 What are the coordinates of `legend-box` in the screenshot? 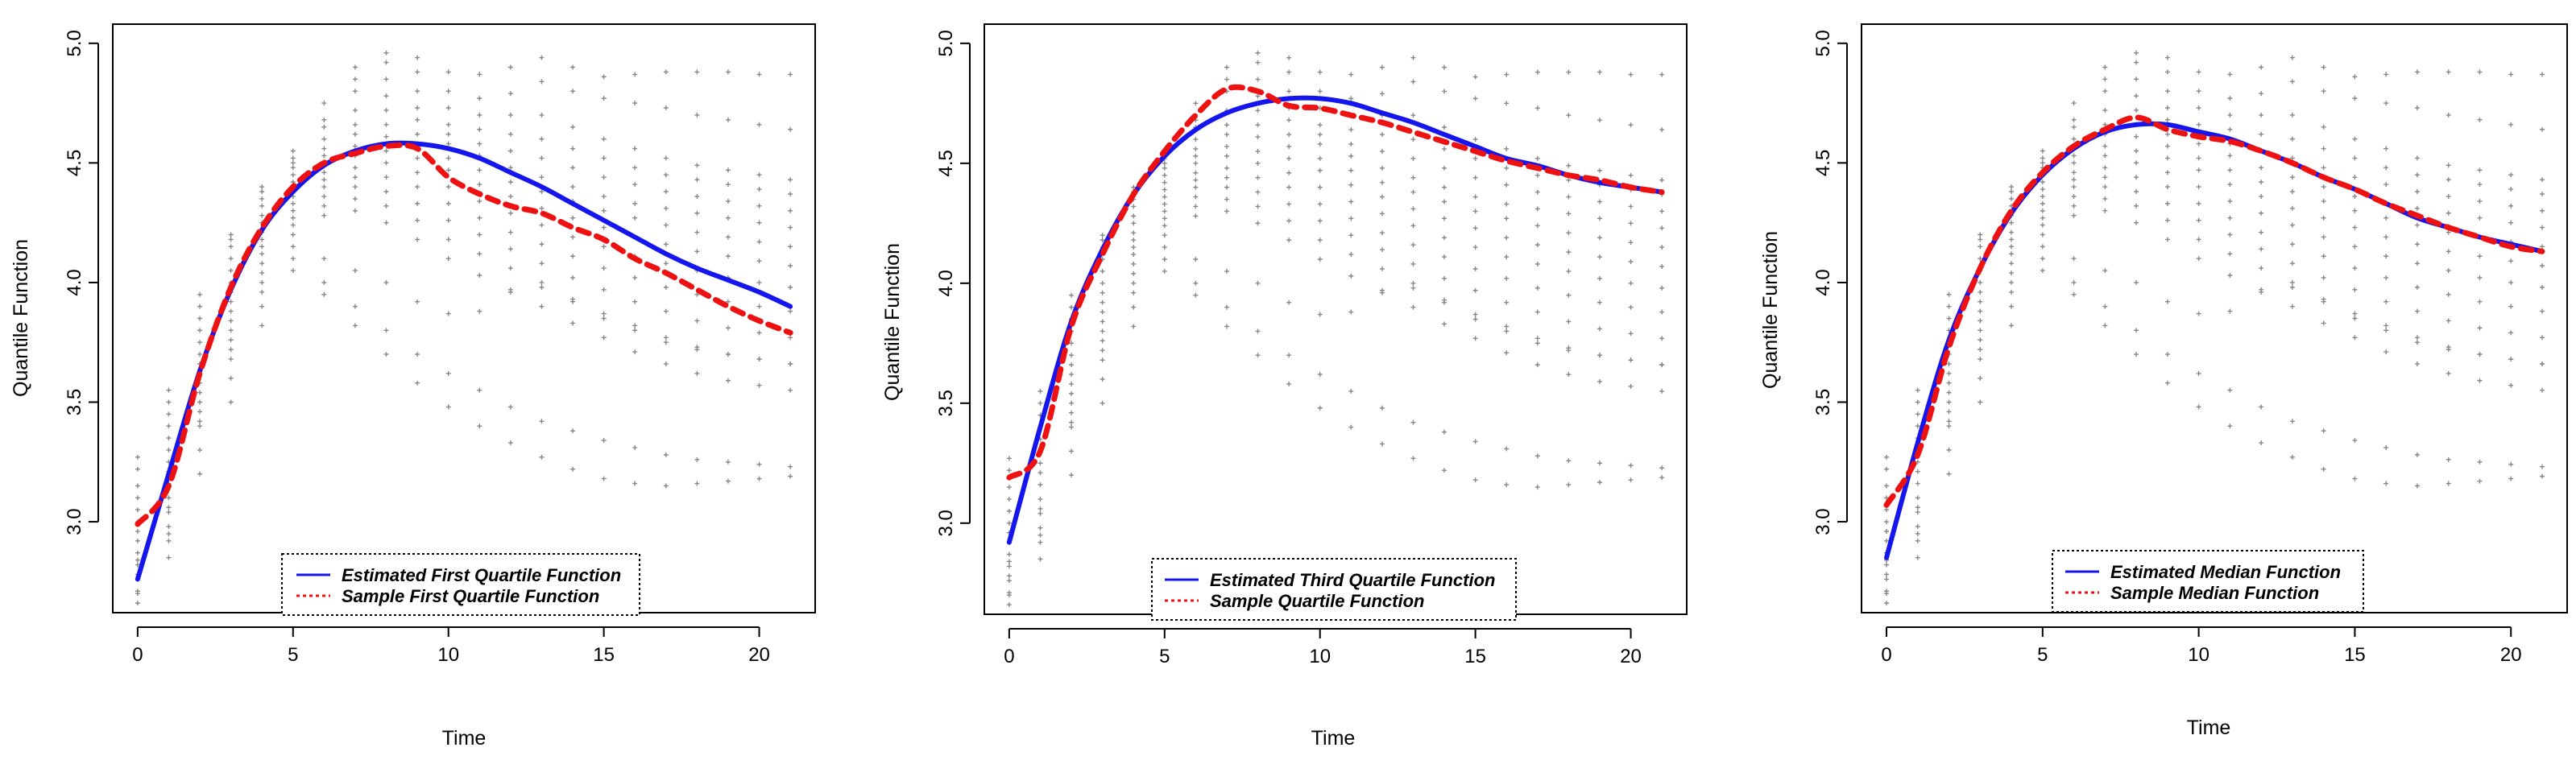 It's located at (1334, 589).